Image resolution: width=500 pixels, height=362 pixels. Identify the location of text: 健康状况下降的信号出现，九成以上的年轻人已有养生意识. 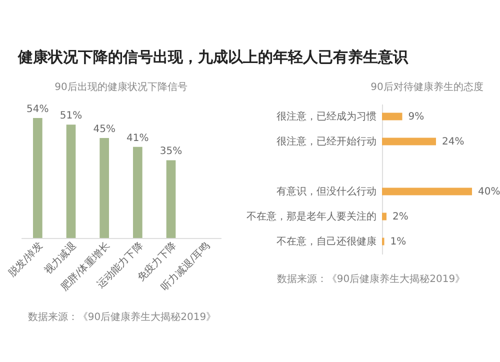
(213, 57).